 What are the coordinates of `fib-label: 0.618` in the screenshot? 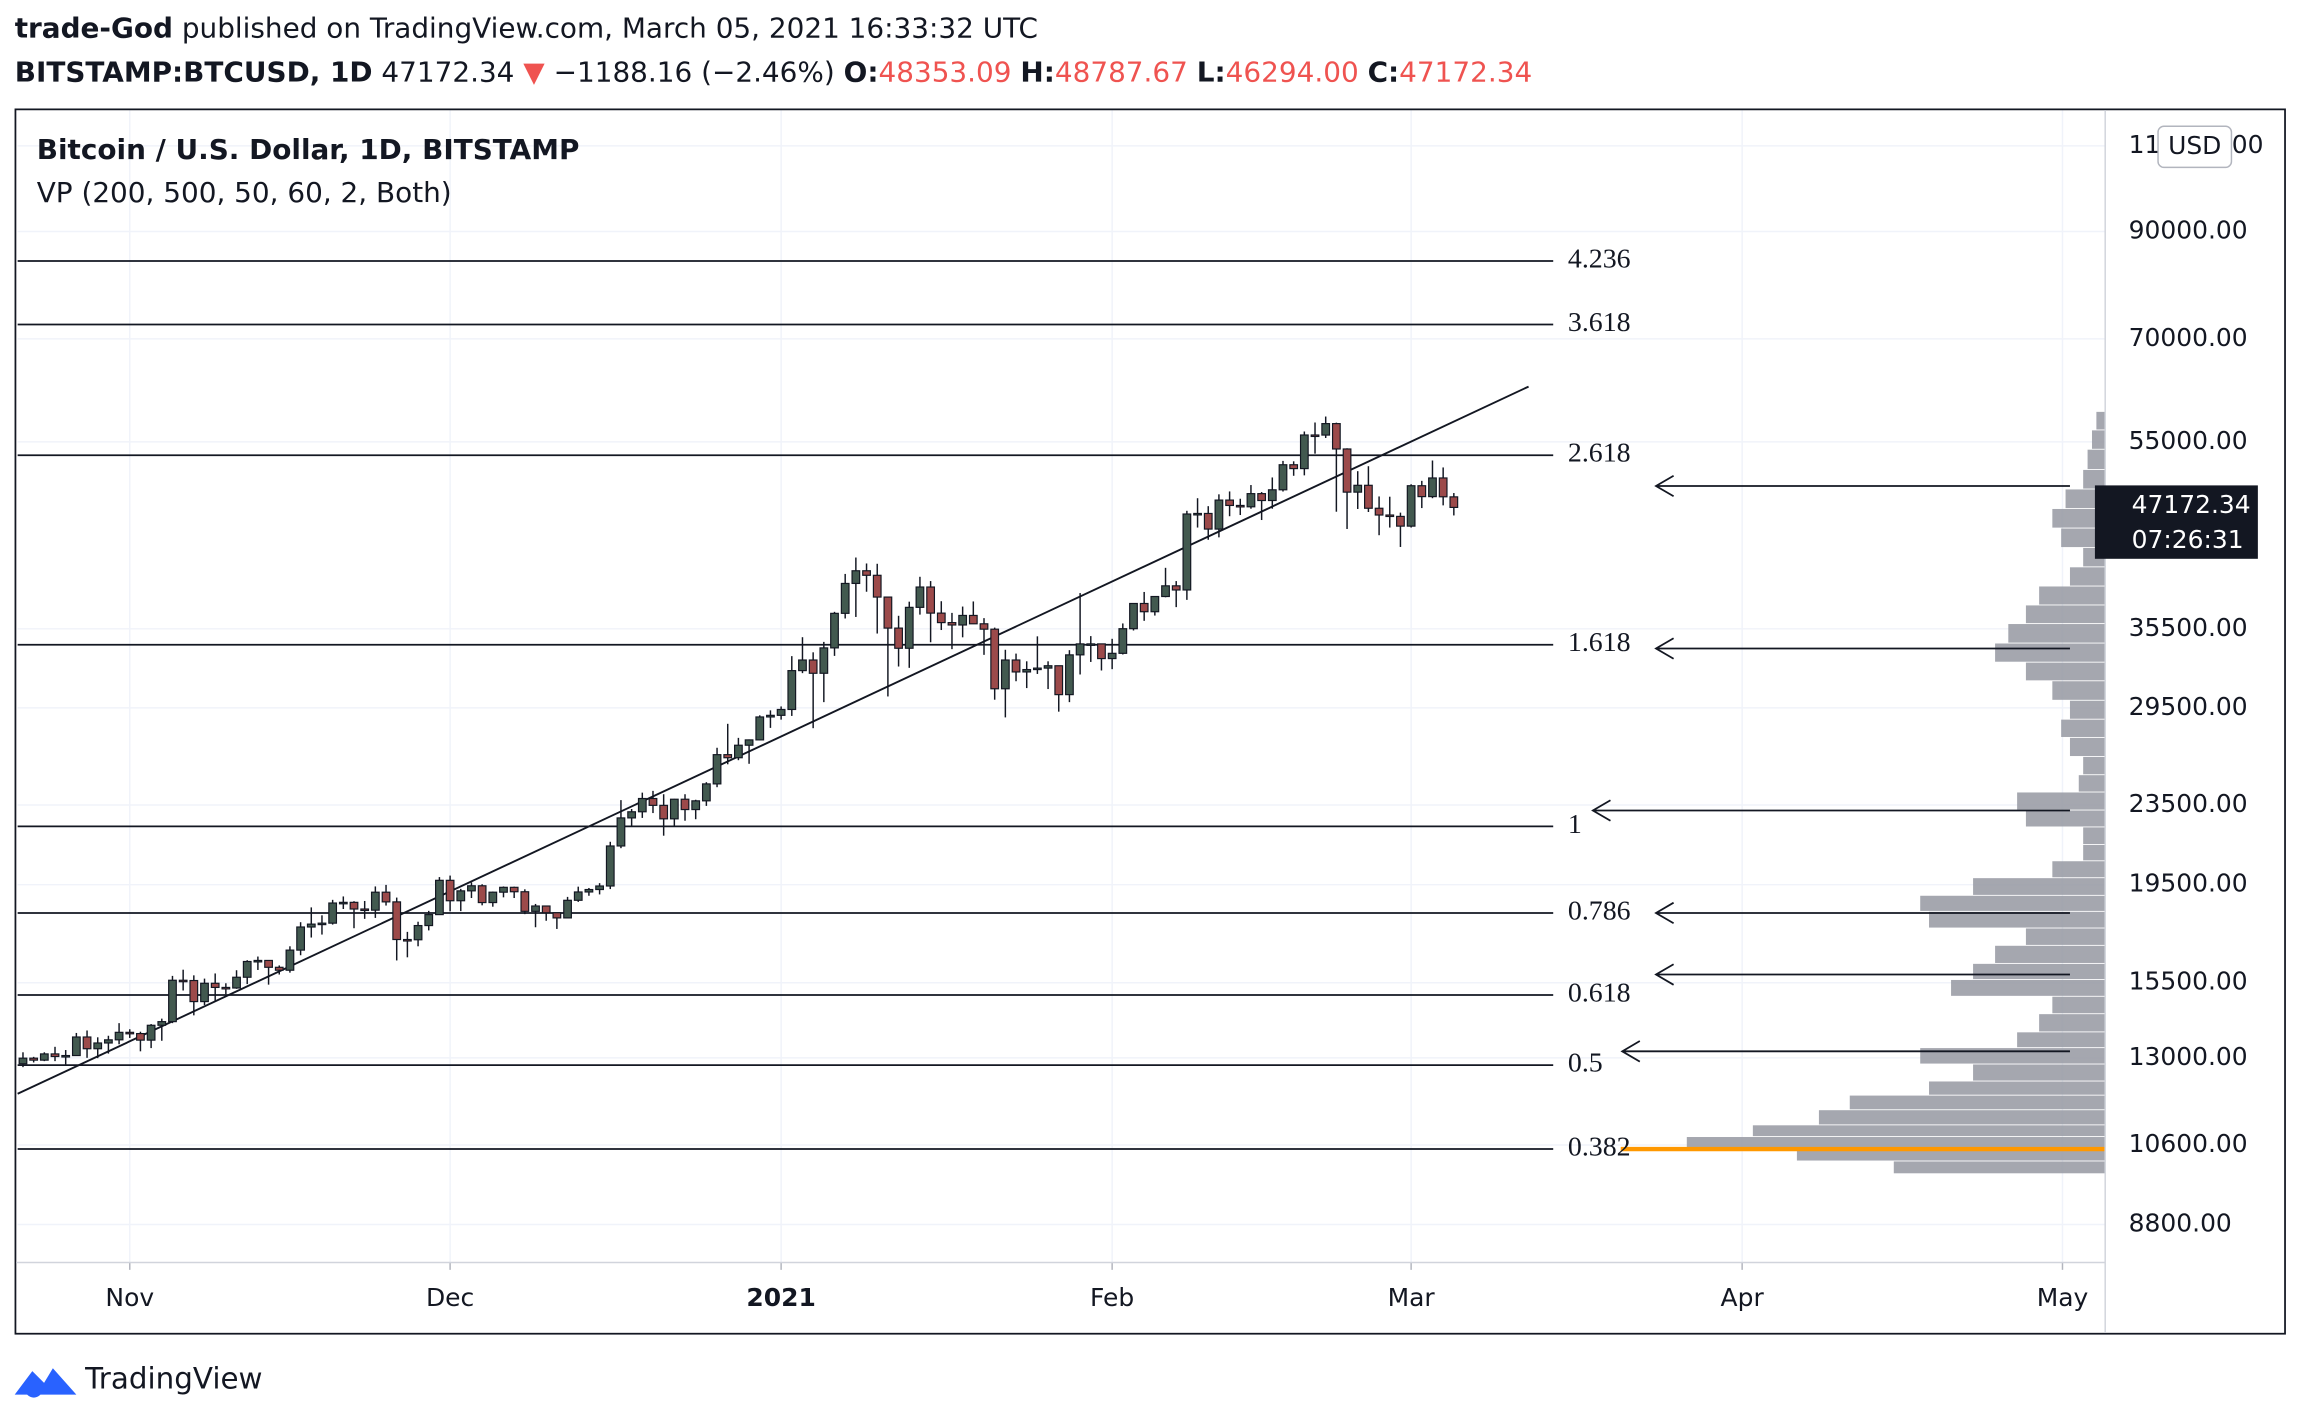 It's located at (1599, 992).